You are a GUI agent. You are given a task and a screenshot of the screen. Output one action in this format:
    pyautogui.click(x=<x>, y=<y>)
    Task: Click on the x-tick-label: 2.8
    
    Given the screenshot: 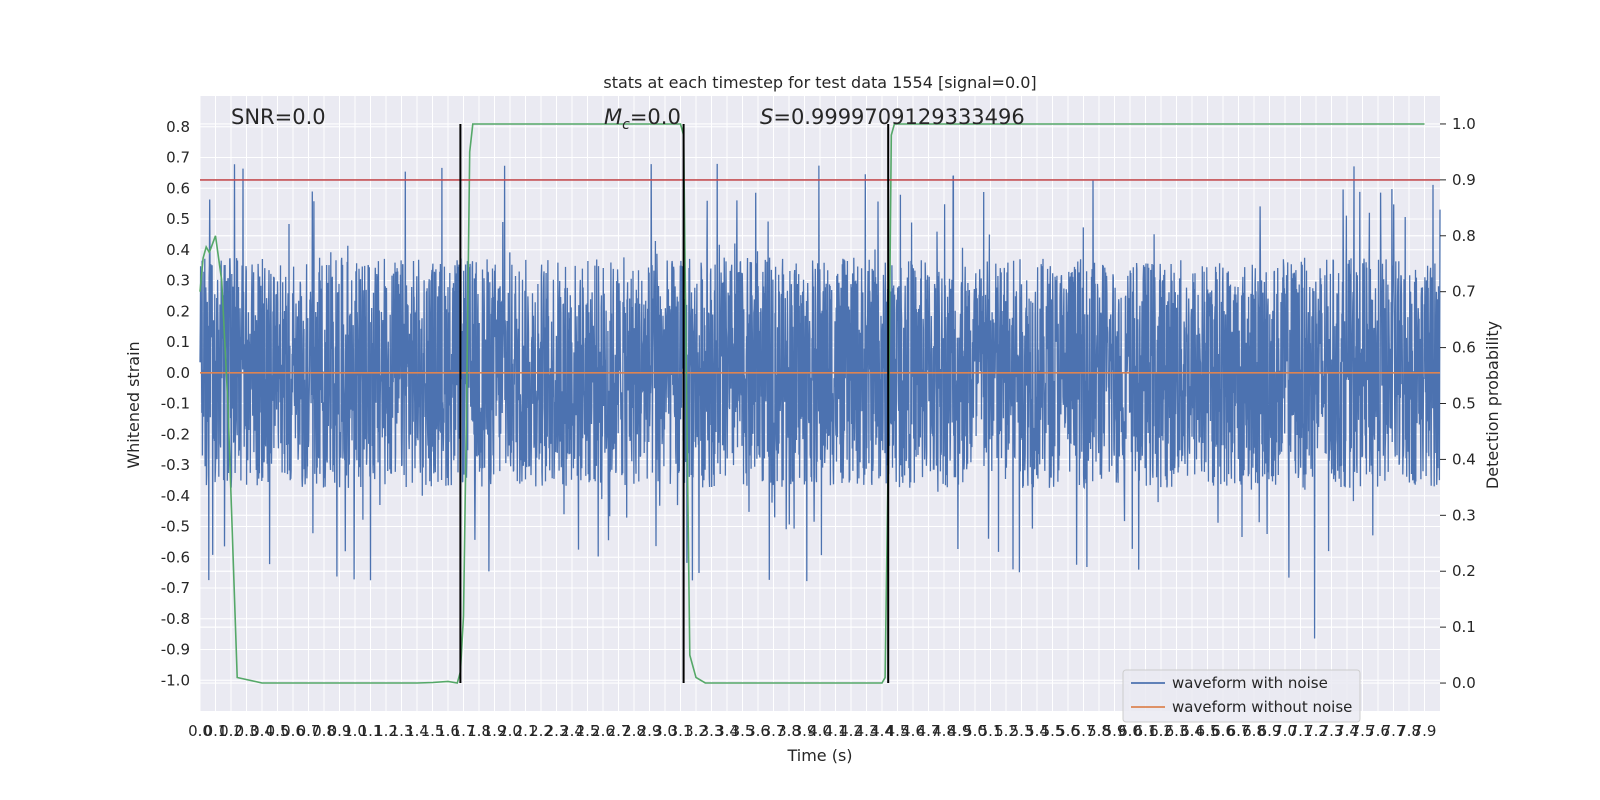 What is the action you would take?
    pyautogui.click(x=634, y=731)
    